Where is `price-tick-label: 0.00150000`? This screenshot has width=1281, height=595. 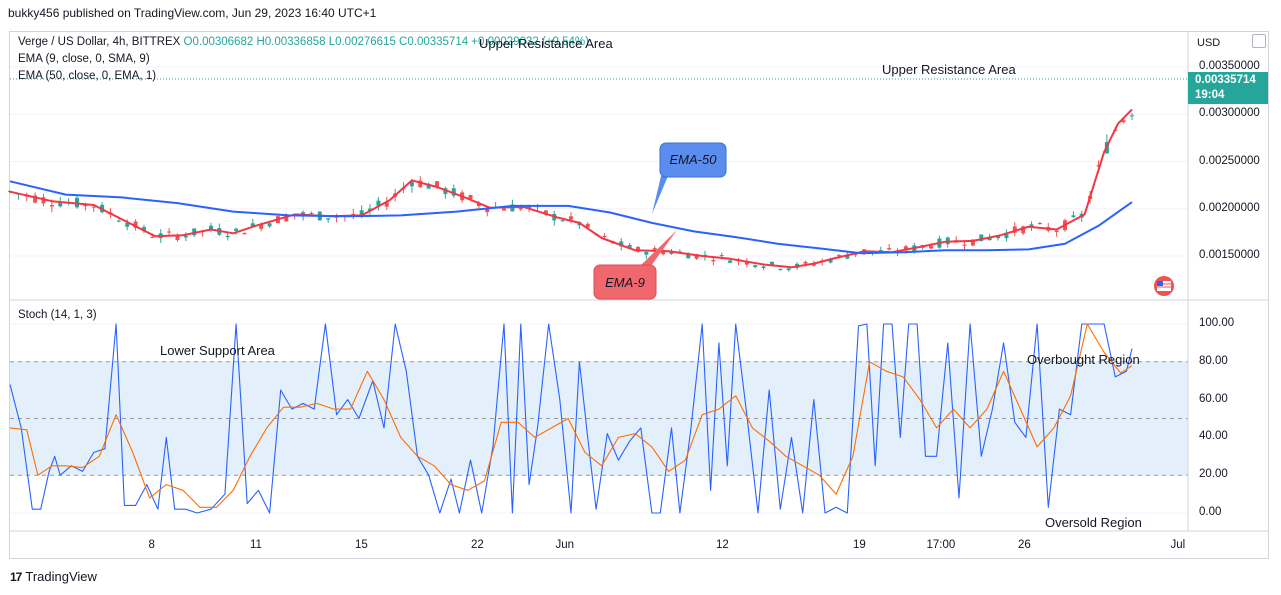 price-tick-label: 0.00150000 is located at coordinates (1229, 255).